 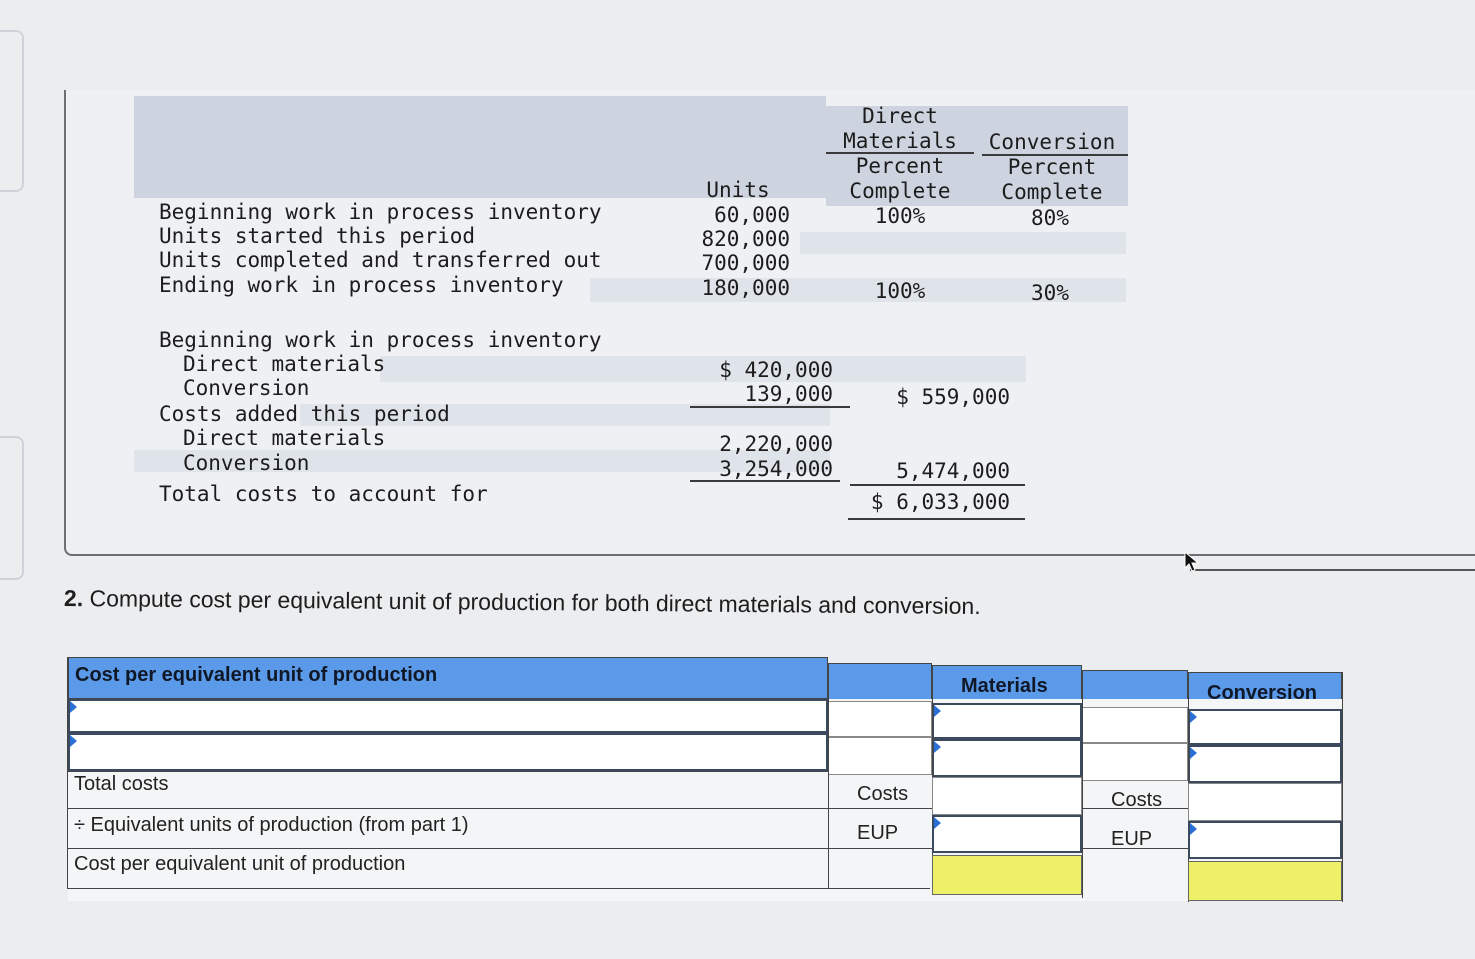 I want to click on beg-dm-cost: $ 420,000, so click(x=776, y=370).